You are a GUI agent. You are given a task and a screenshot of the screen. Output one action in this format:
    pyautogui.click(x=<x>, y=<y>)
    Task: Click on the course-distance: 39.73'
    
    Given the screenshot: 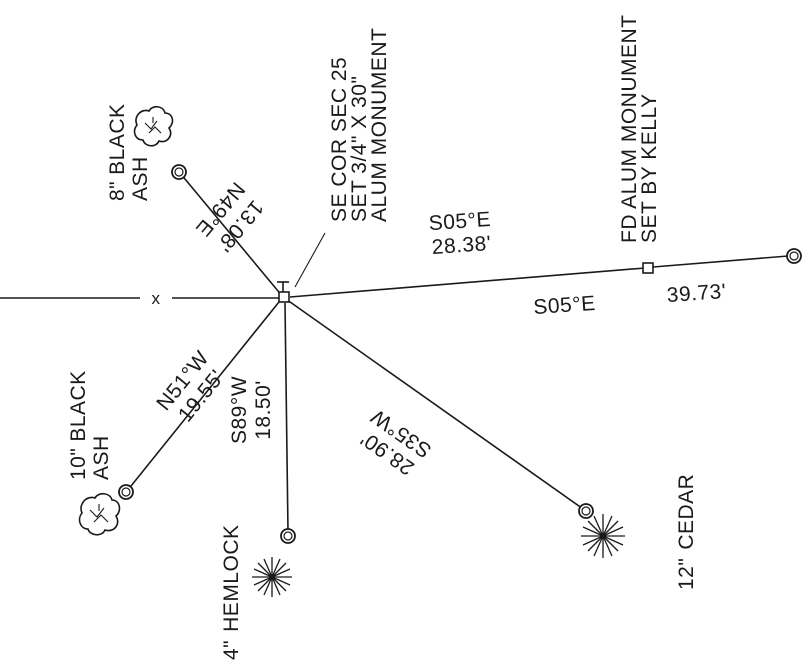 What is the action you would take?
    pyautogui.click(x=696, y=293)
    